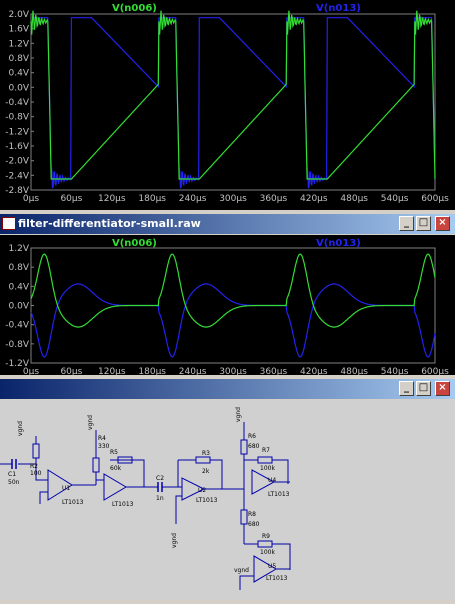 The width and height of the screenshot is (455, 604). Describe the element at coordinates (123, 504) in the screenshot. I see `amp2-part: LT1013` at that location.